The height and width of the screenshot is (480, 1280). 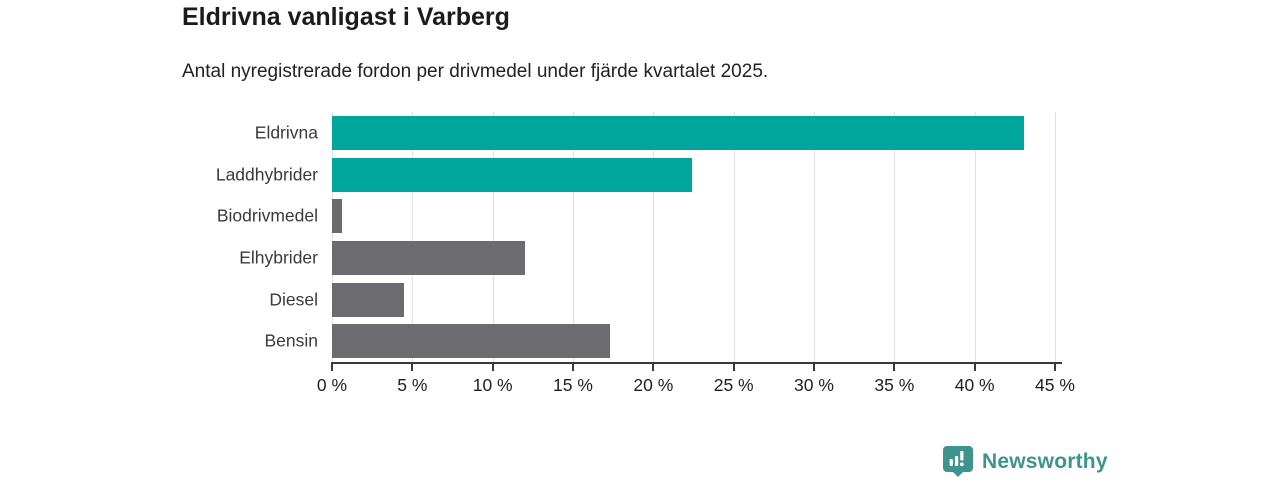 What do you see at coordinates (678, 132) in the screenshot?
I see `bar-eldrivna` at bounding box center [678, 132].